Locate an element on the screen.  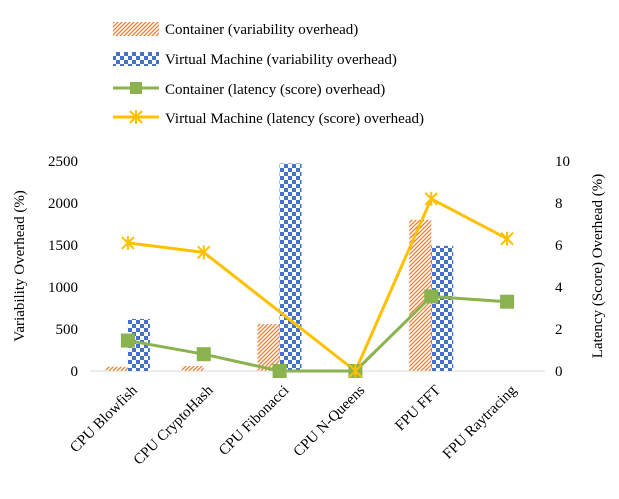
category-label: CPU Blowfish is located at coordinates (104, 419).